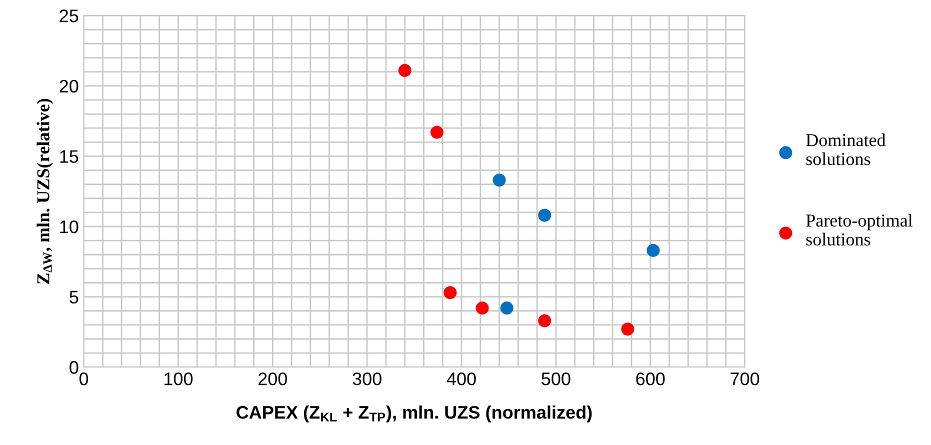  I want to click on y-axis-title: Z$_{ΔW}$, mln. UZS(relative), so click(45, 191).